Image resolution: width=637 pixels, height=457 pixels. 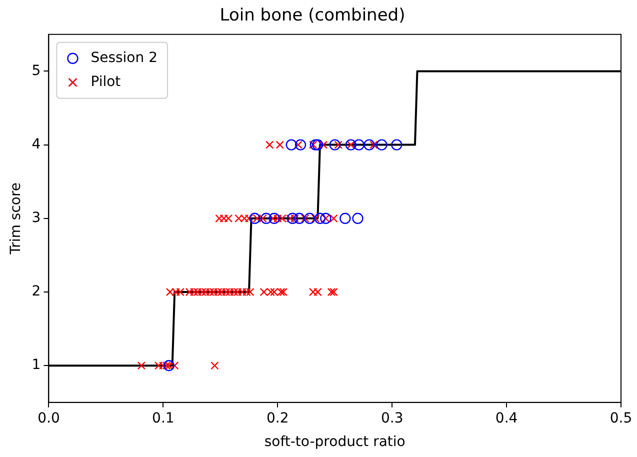 I want to click on y-axis-title: Trim score, so click(x=16, y=219).